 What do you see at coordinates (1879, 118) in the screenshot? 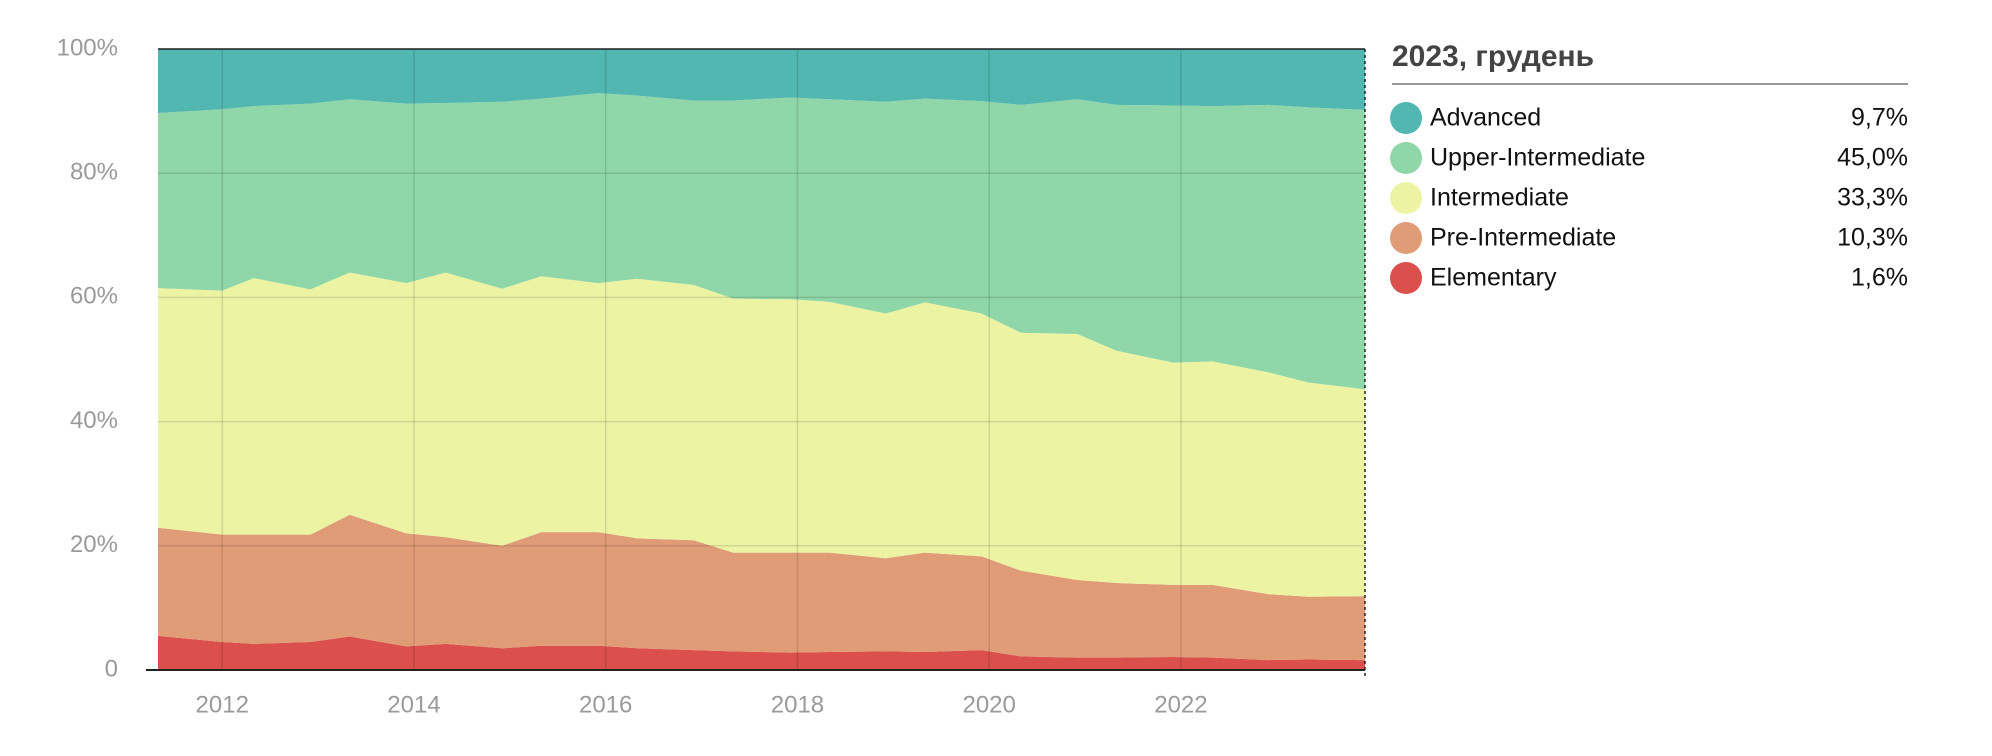
I see `legend-value: 9,7%` at bounding box center [1879, 118].